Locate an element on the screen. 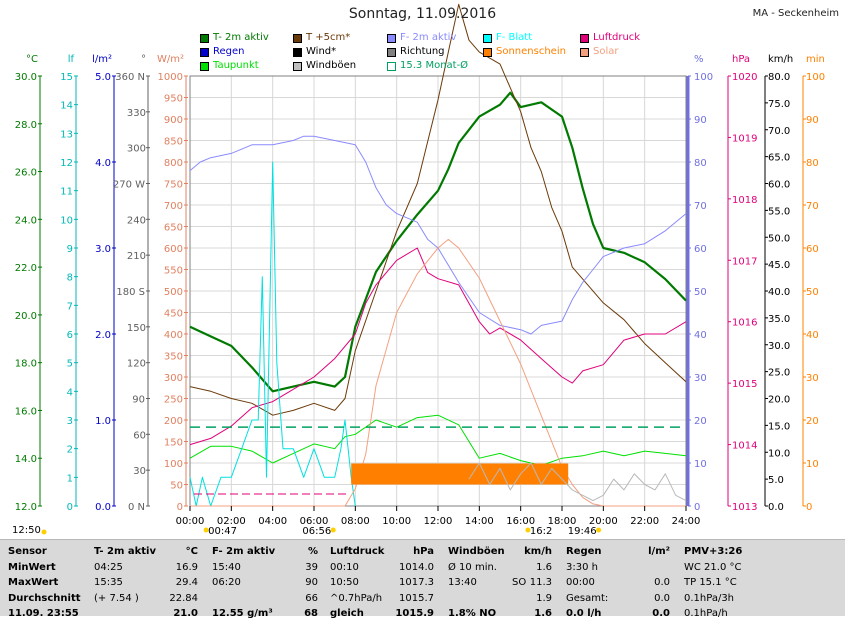 This screenshot has width=845, height=622. axis-unit-min: min is located at coordinates (815, 59).